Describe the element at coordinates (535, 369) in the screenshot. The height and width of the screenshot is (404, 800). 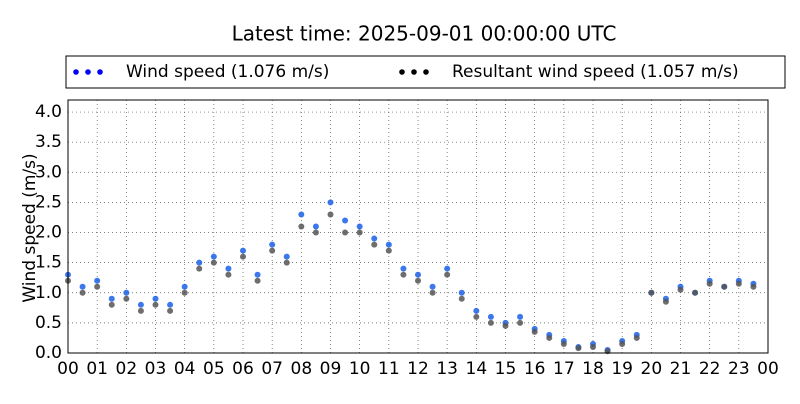
I see `x-tick-label: 16` at that location.